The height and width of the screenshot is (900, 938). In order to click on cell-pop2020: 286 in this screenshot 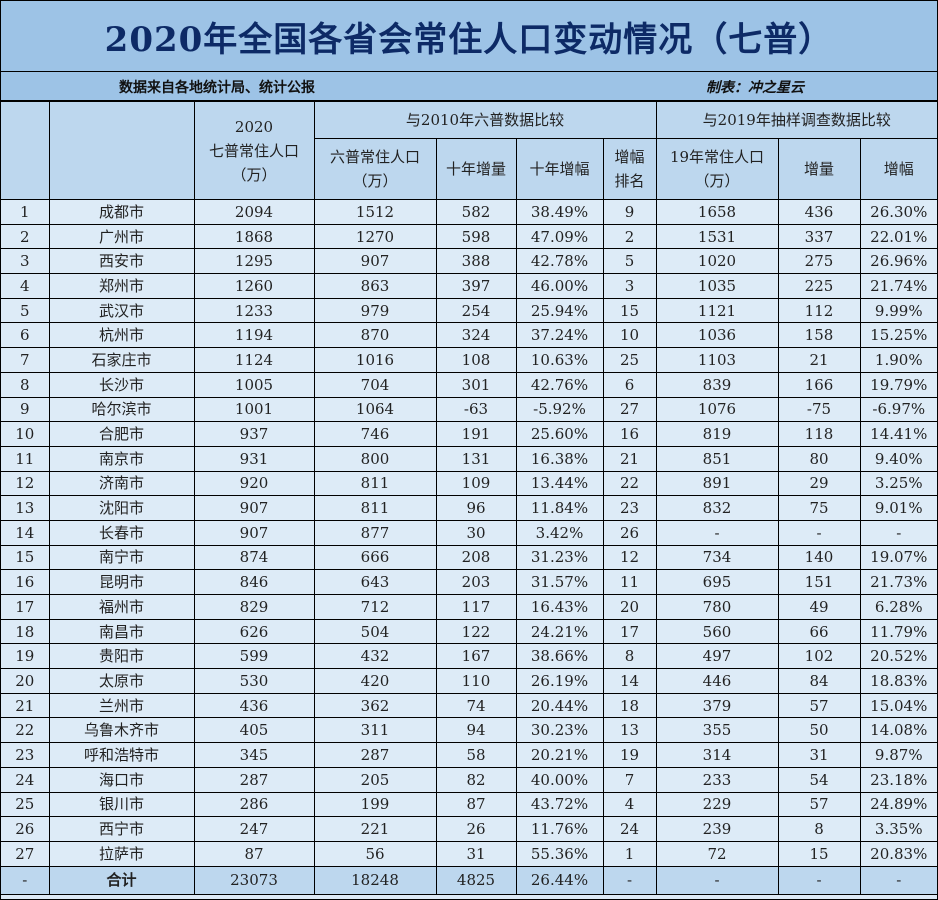, I will do `click(254, 804)`.